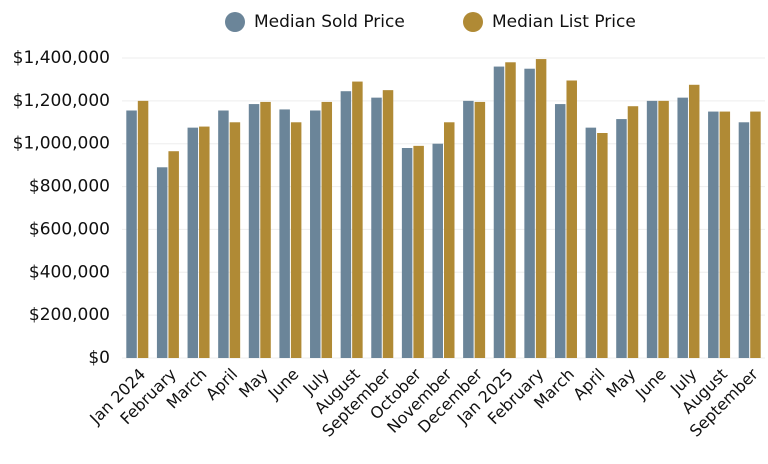 Image resolution: width=768 pixels, height=464 pixels. Describe the element at coordinates (69, 315) in the screenshot. I see `y-tick-label: $200,000` at that location.